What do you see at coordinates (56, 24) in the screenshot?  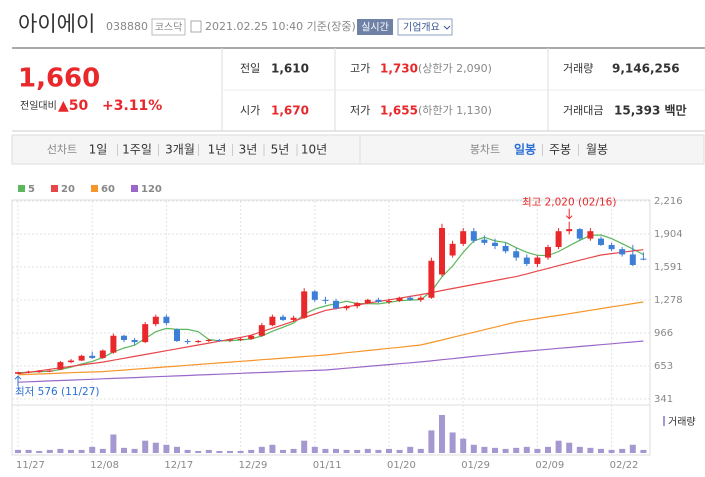 I see `stock-name: 아이에이` at bounding box center [56, 24].